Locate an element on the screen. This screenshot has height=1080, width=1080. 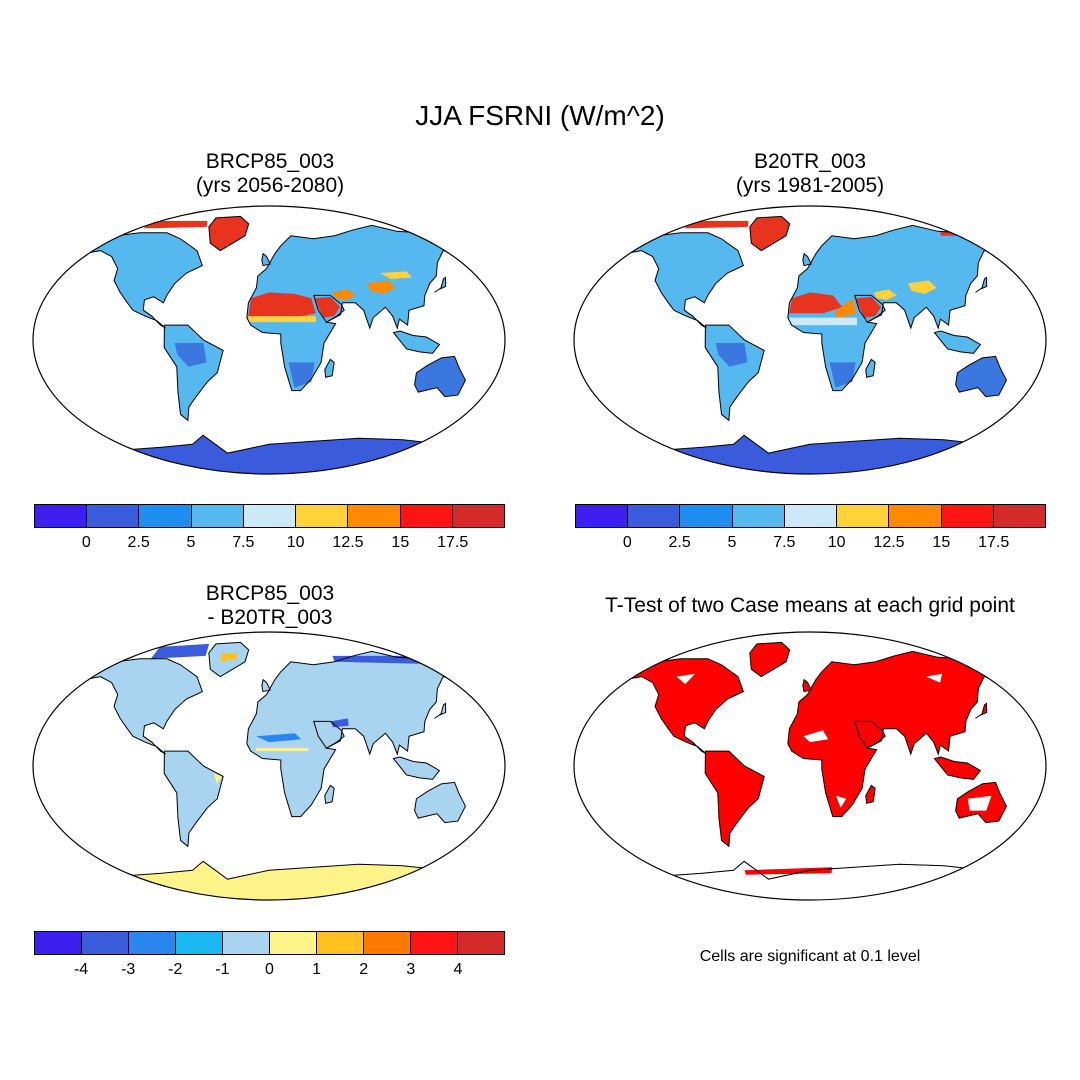
map-difference-arabia is located at coordinates (329, 735).